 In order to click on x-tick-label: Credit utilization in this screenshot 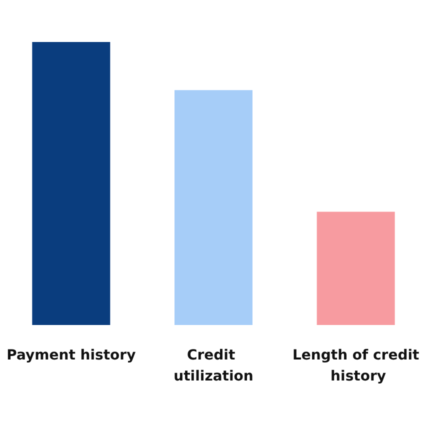, I will do `click(214, 366)`.